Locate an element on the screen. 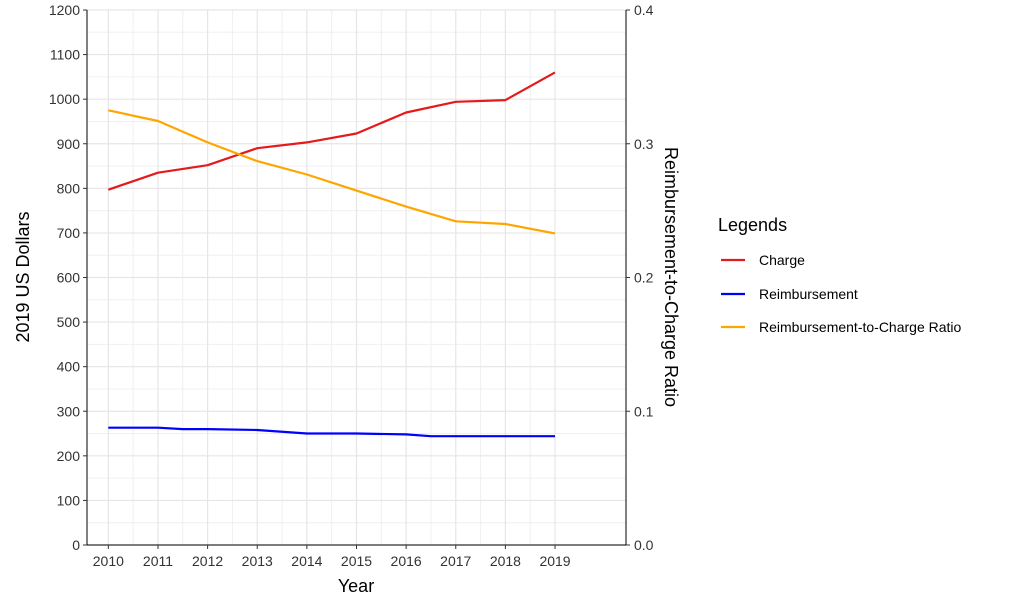  y-axis-tick-label: 1200 is located at coordinates (64, 10).